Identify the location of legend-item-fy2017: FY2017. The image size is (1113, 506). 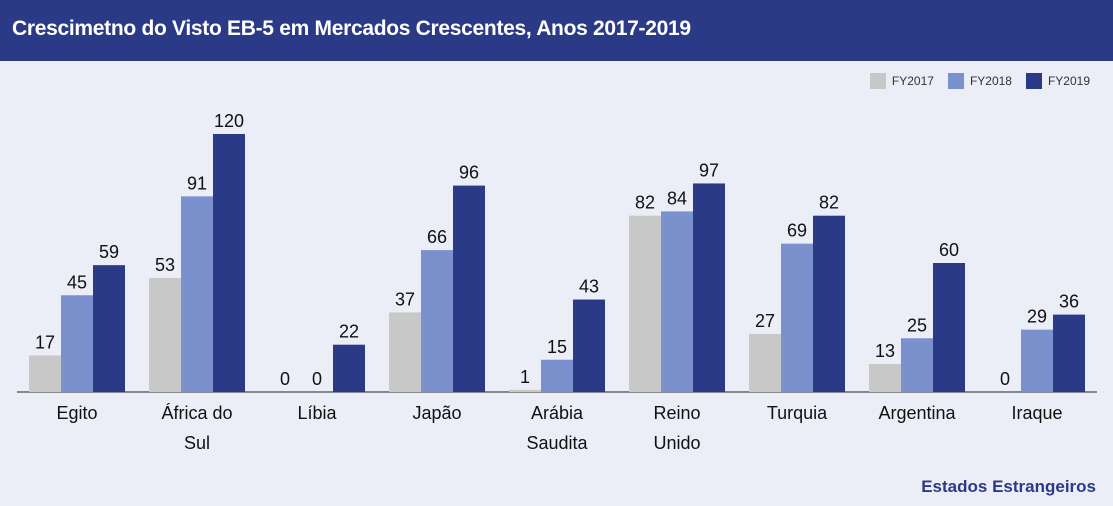
(901, 81).